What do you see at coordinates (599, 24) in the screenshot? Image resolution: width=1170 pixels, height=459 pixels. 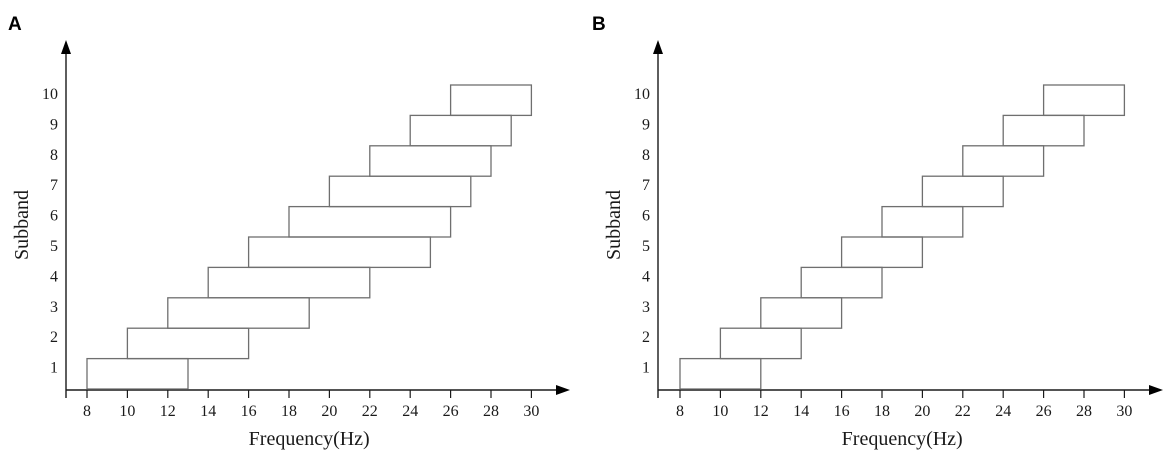 I see `panel-letter: B` at bounding box center [599, 24].